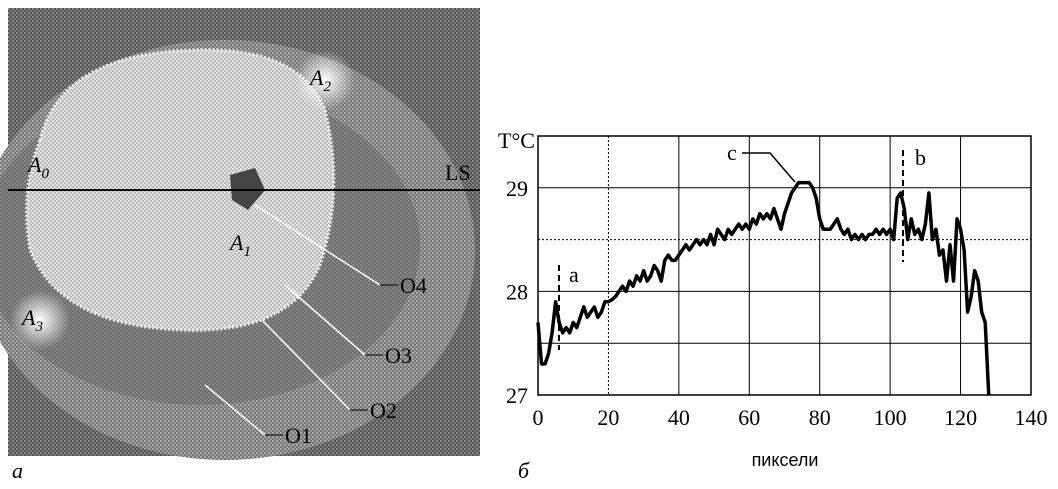  What do you see at coordinates (38, 327) in the screenshot?
I see `region-sub: 3` at bounding box center [38, 327].